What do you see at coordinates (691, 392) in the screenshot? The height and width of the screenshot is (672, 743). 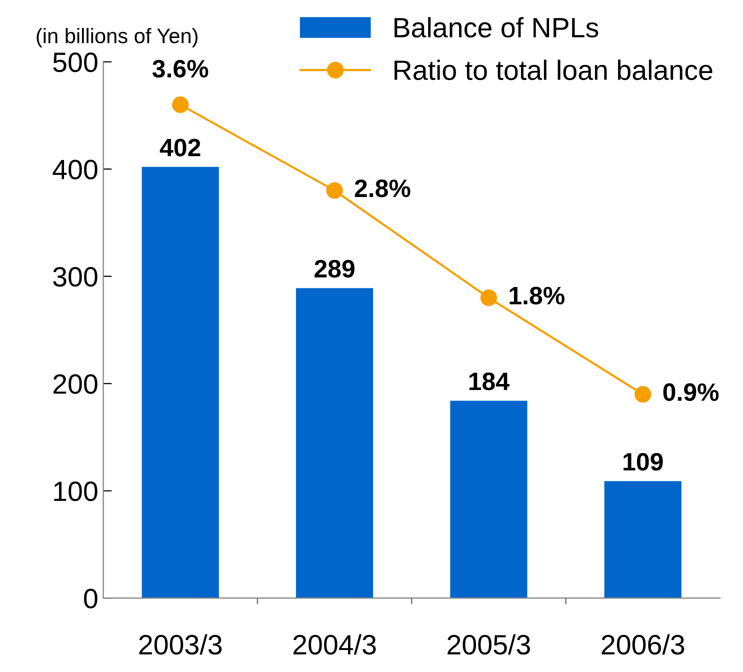 I see `data-label: 0.9%` at bounding box center [691, 392].